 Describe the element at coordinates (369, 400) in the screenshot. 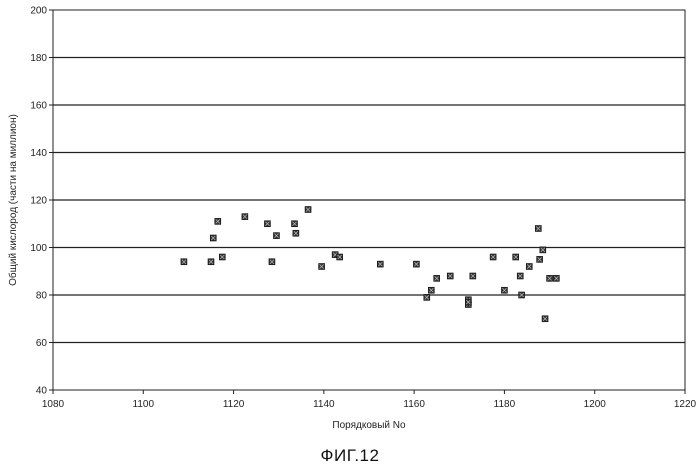

I see `x-axis-ticks: 1080 1100 1120 1140 1160 1180 1200 1220` at that location.